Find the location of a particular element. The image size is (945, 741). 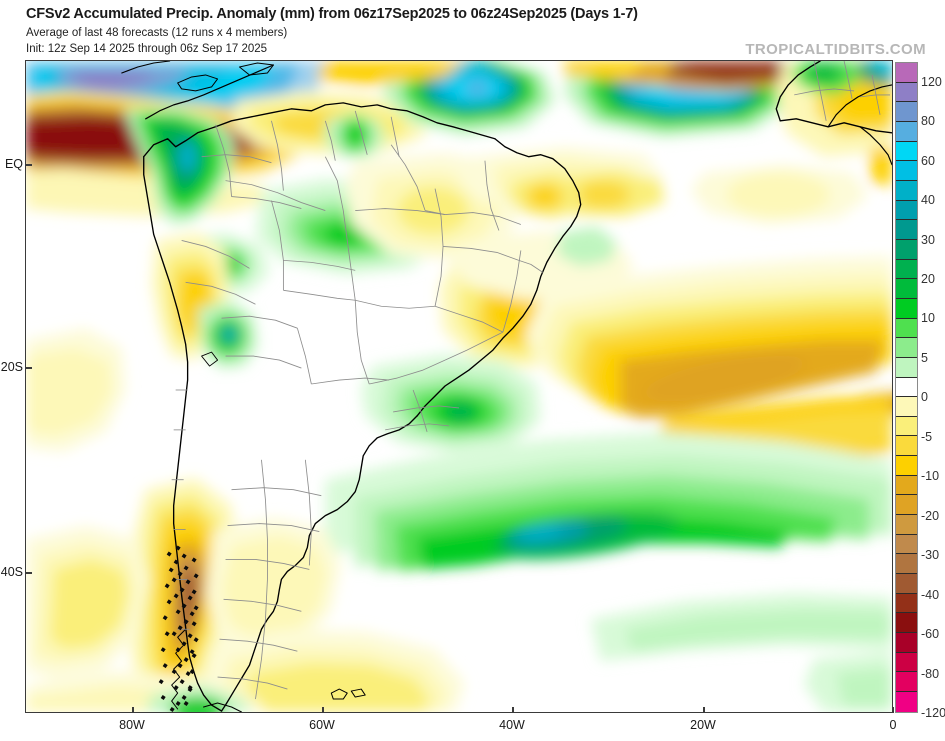

colorbar-tick-label: -10 is located at coordinates (930, 476).